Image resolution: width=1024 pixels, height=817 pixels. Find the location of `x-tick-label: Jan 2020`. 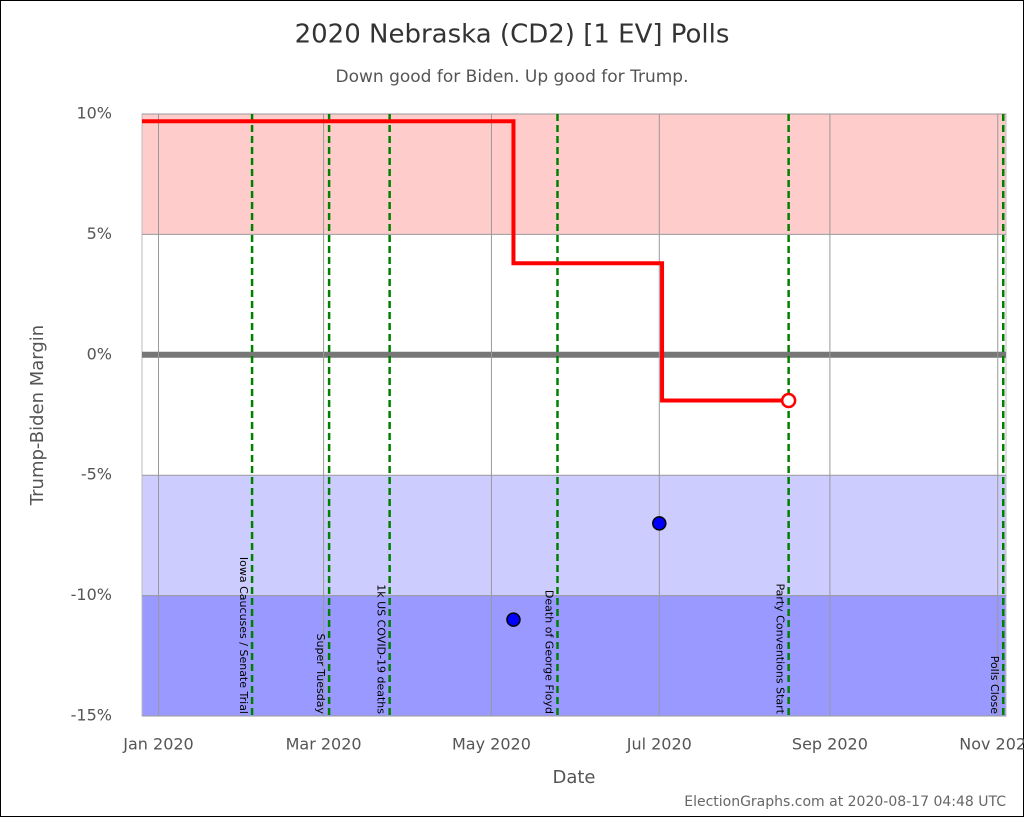

x-tick-label: Jan 2020 is located at coordinates (157, 744).